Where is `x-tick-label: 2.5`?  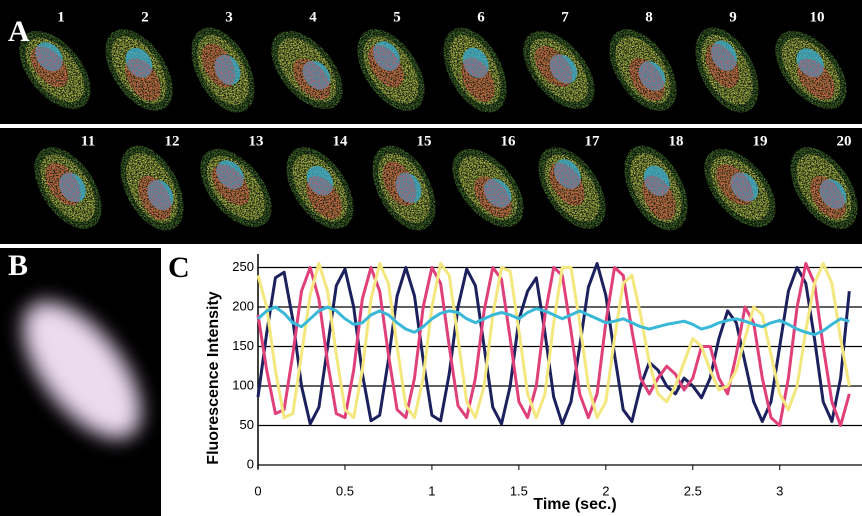 x-tick-label: 2.5 is located at coordinates (693, 490).